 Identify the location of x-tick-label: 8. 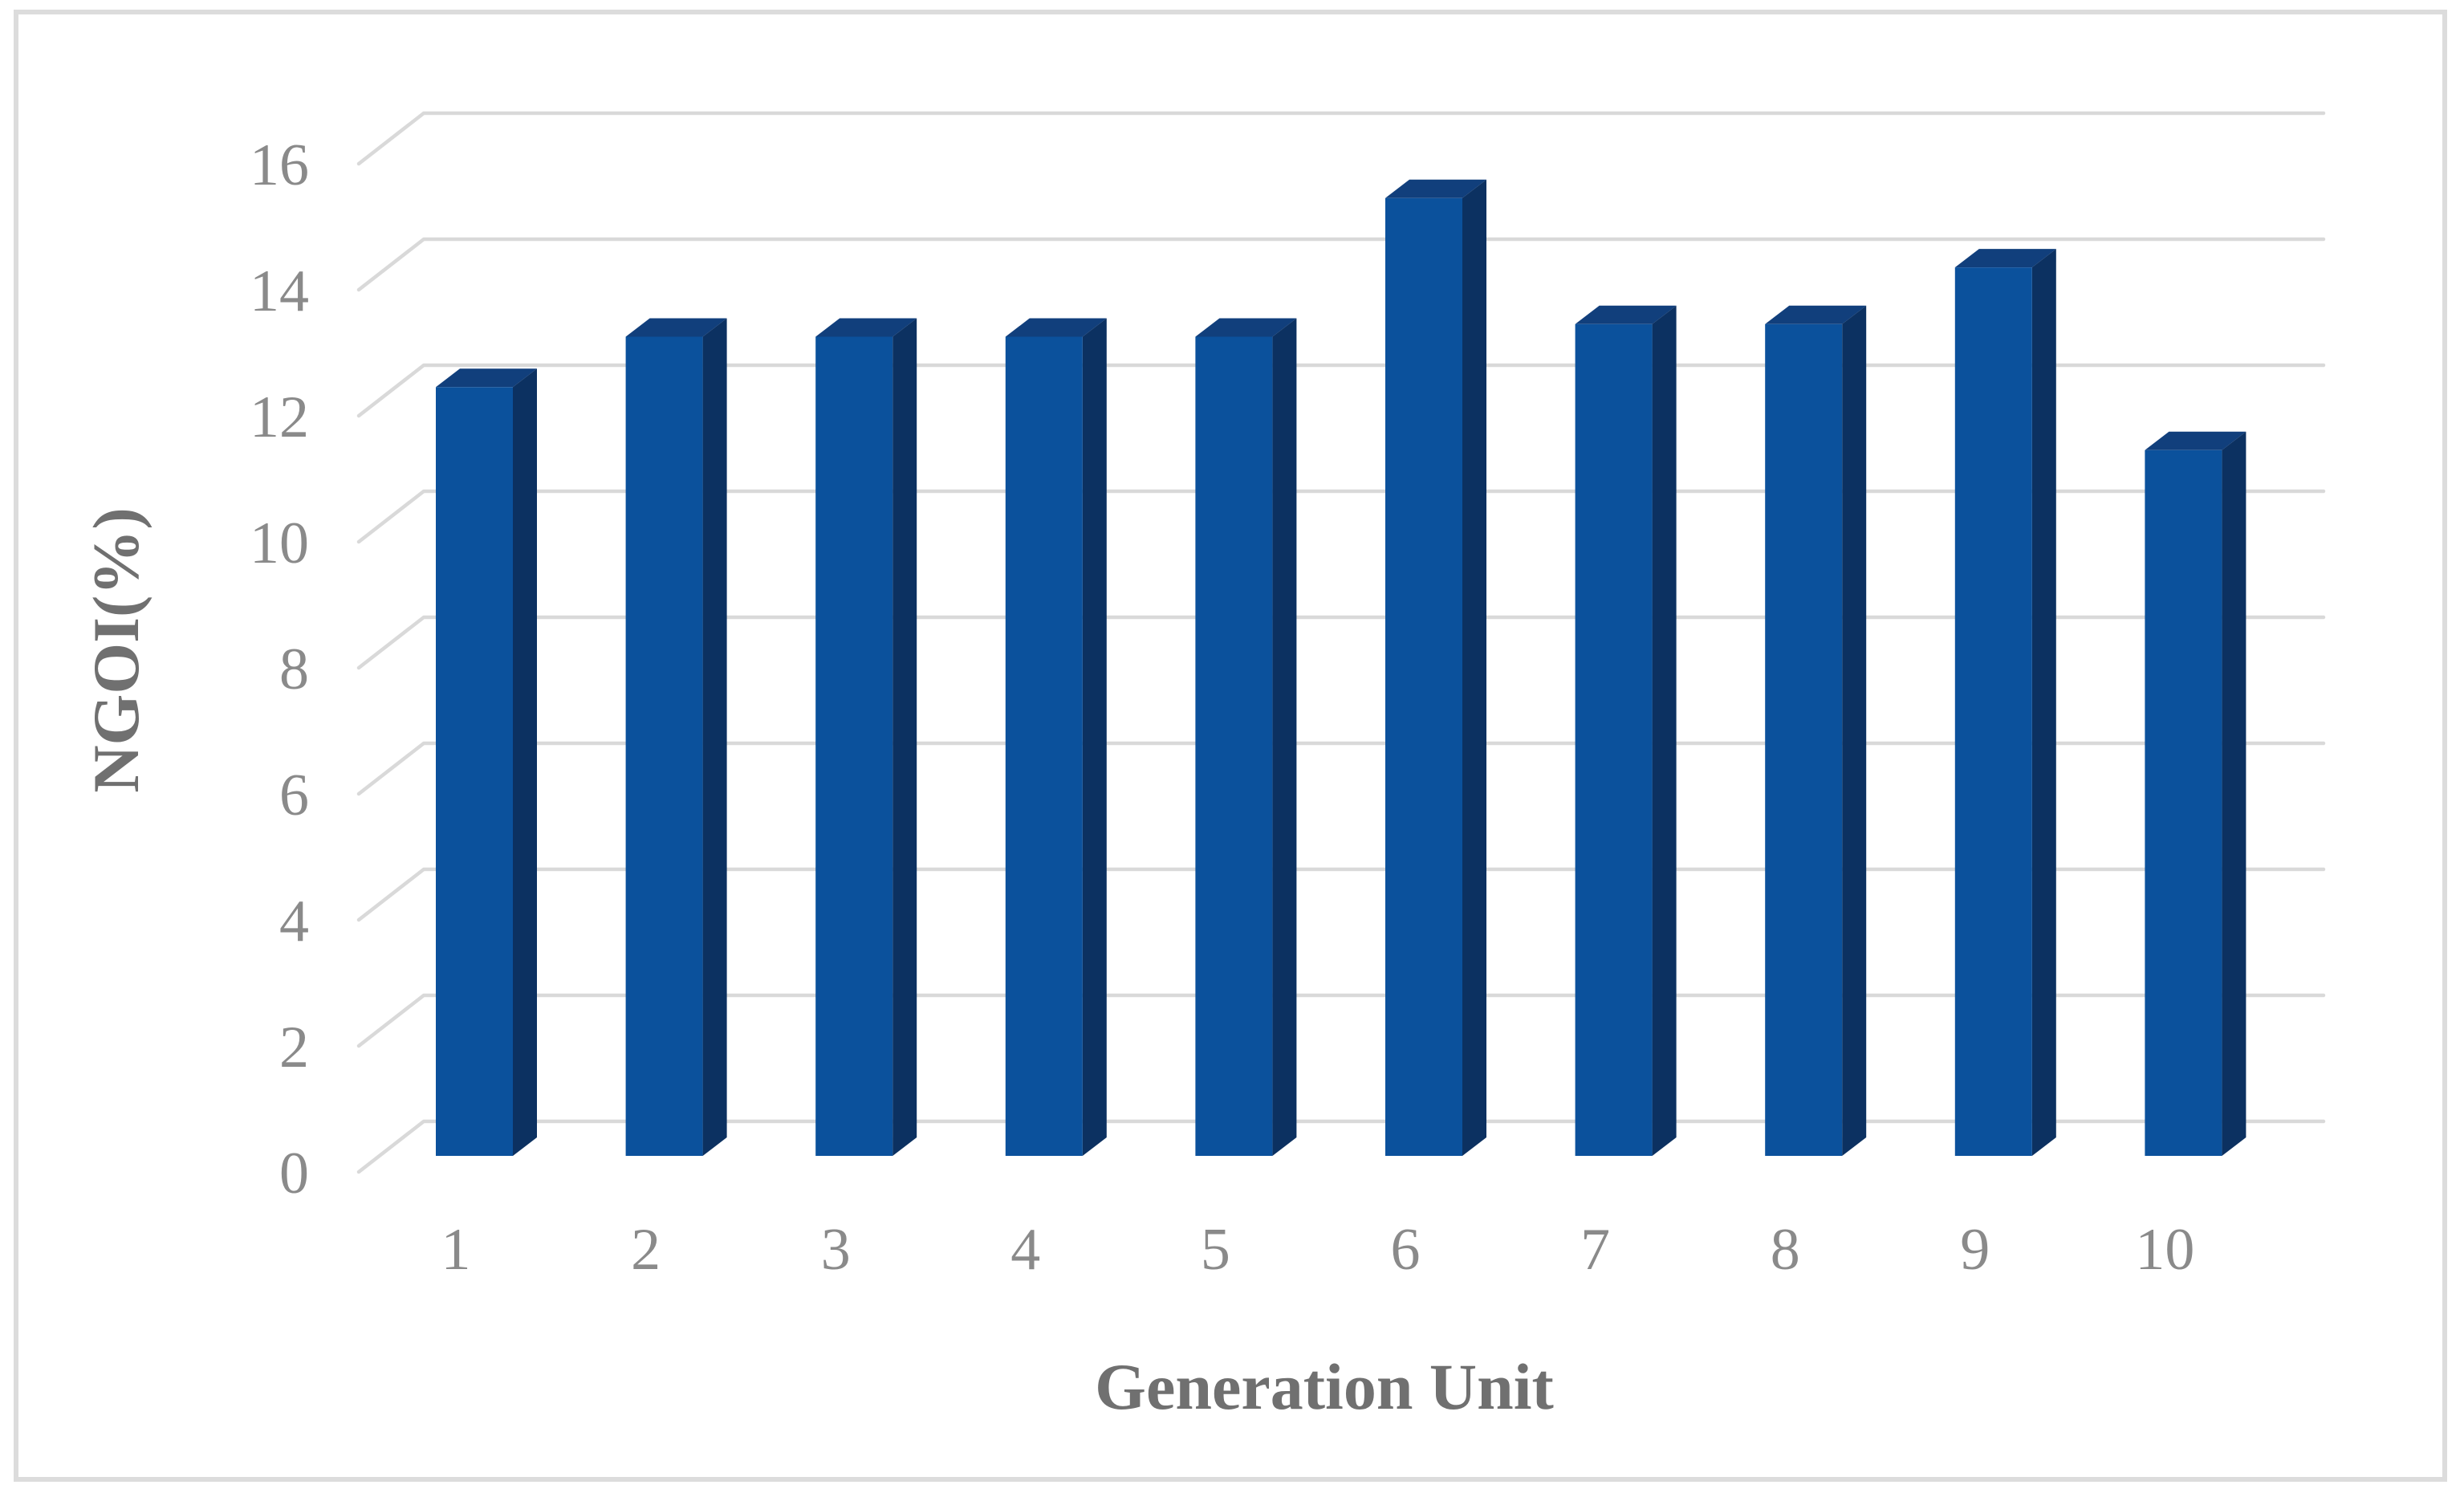
(1786, 1250).